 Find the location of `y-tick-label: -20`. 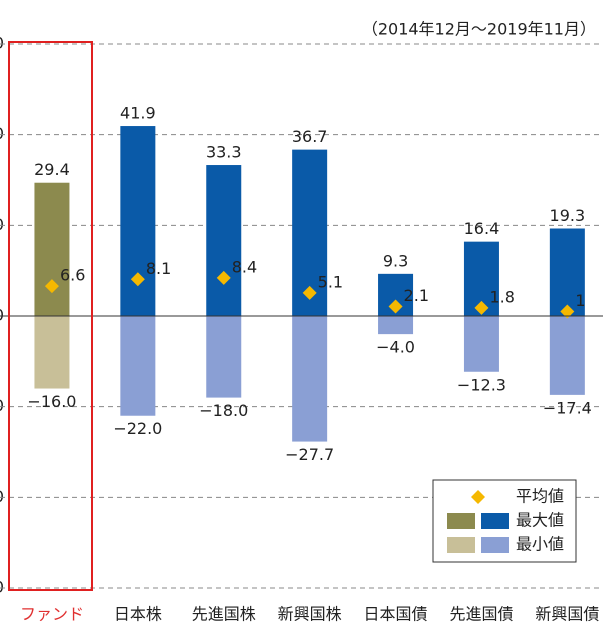

y-tick-label: -20 is located at coordinates (2, 405).